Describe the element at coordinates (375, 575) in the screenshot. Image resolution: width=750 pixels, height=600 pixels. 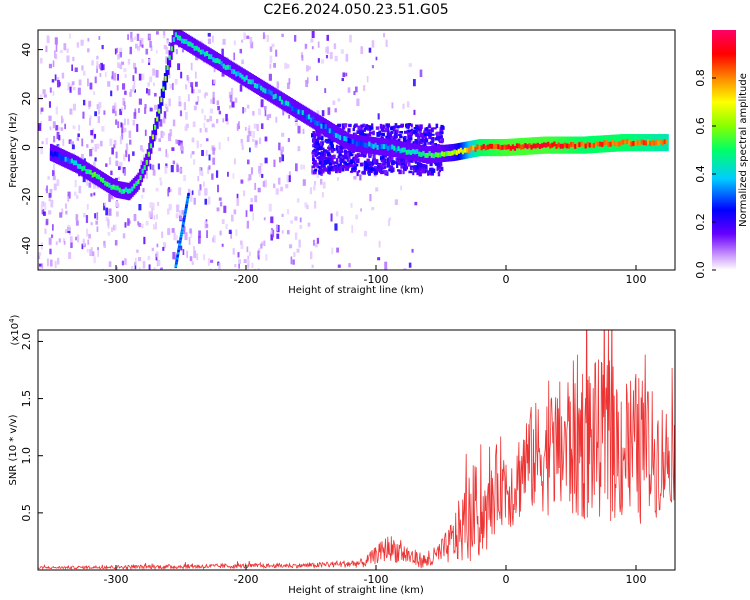
I see `snr-x-ticks: -300 -200 -100 0 100` at that location.